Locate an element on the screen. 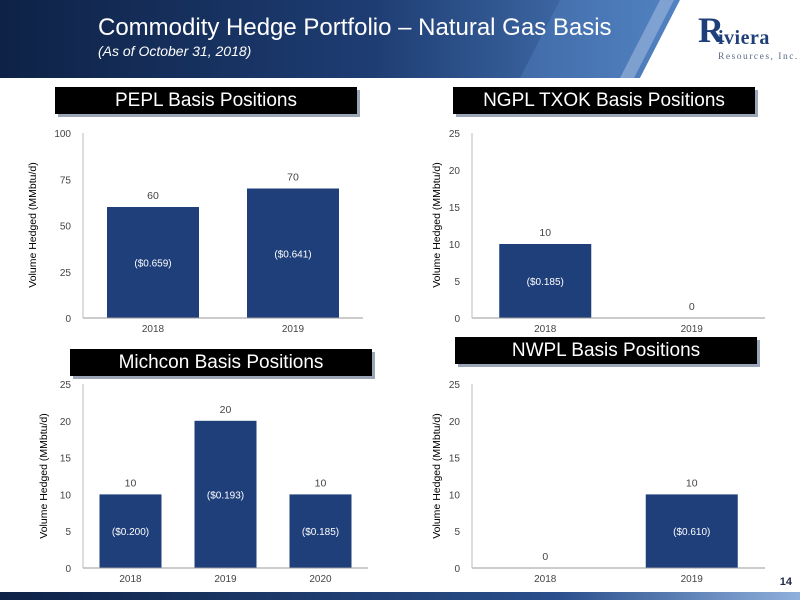 The image size is (800, 600). data-label: 60 is located at coordinates (153, 196).